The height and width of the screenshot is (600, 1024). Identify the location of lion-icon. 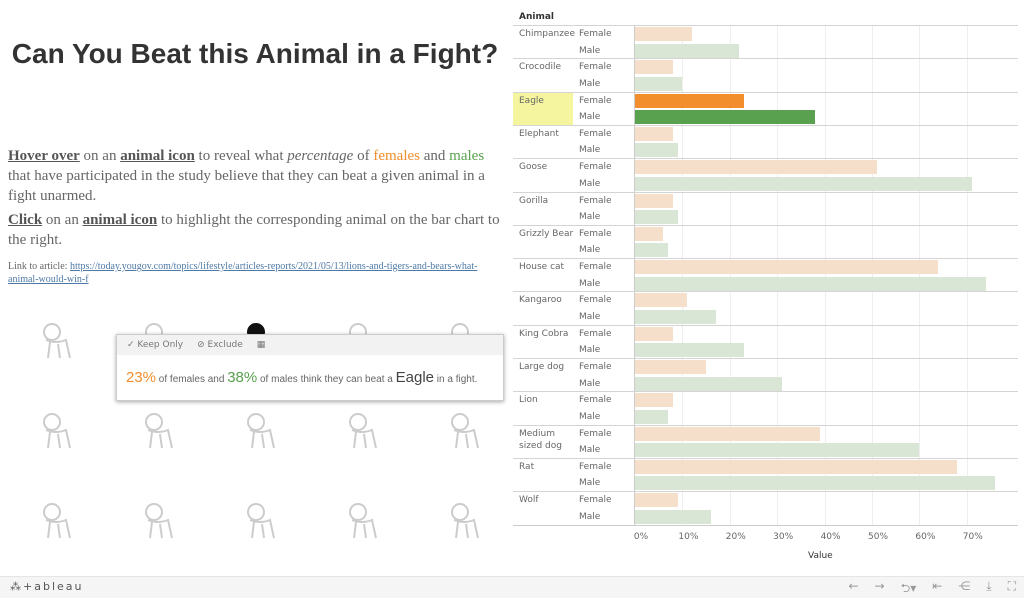
(364, 430).